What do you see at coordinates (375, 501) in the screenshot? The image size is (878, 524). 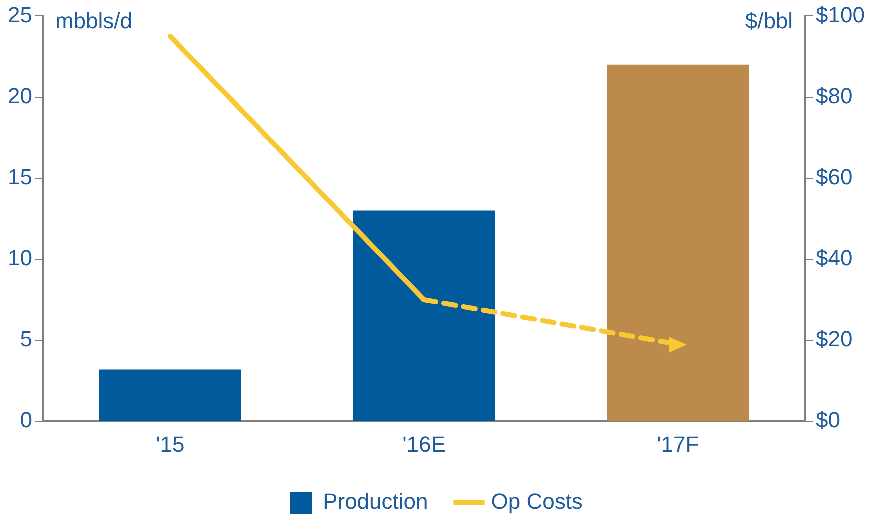 I see `legend-label: Production` at bounding box center [375, 501].